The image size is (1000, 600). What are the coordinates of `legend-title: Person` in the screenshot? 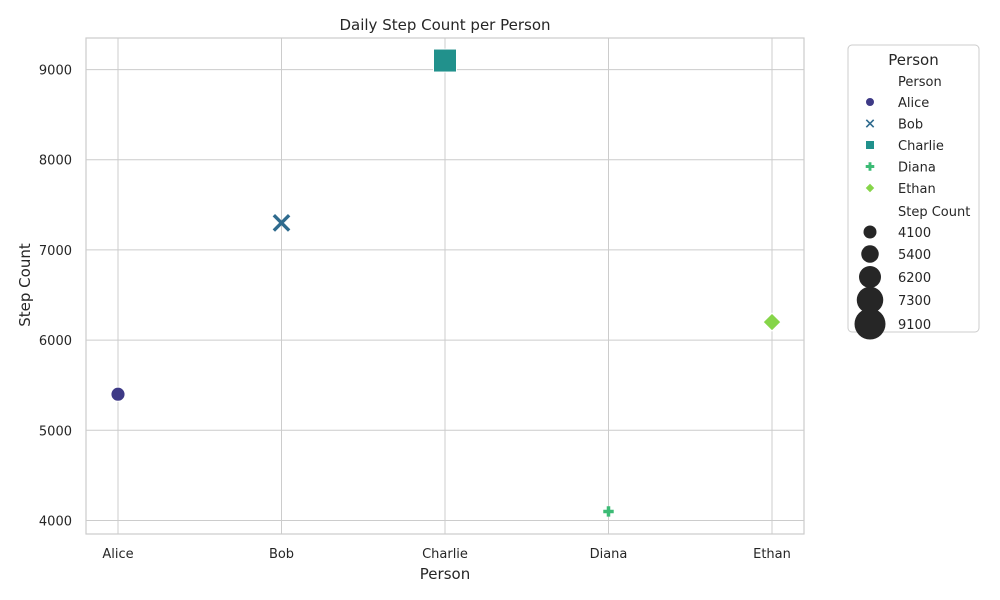 It's located at (913, 60).